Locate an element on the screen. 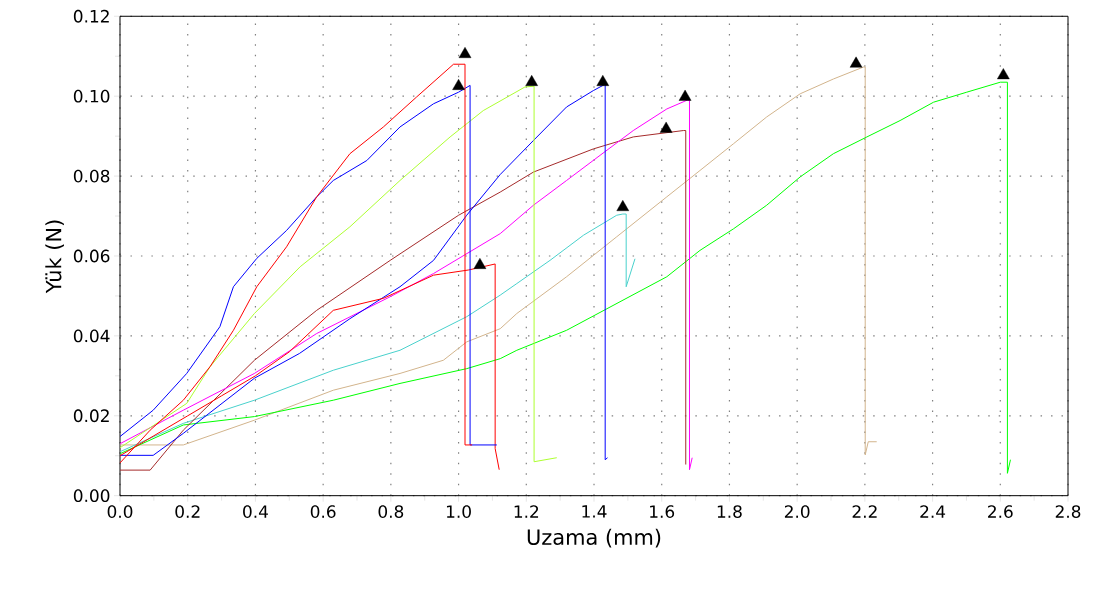 The width and height of the screenshot is (1095, 598). x-tick-label: 0.2 is located at coordinates (187, 512).